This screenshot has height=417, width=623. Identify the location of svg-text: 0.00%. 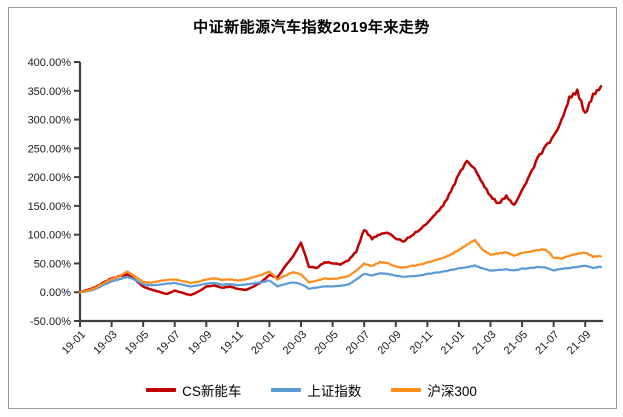
(55, 293).